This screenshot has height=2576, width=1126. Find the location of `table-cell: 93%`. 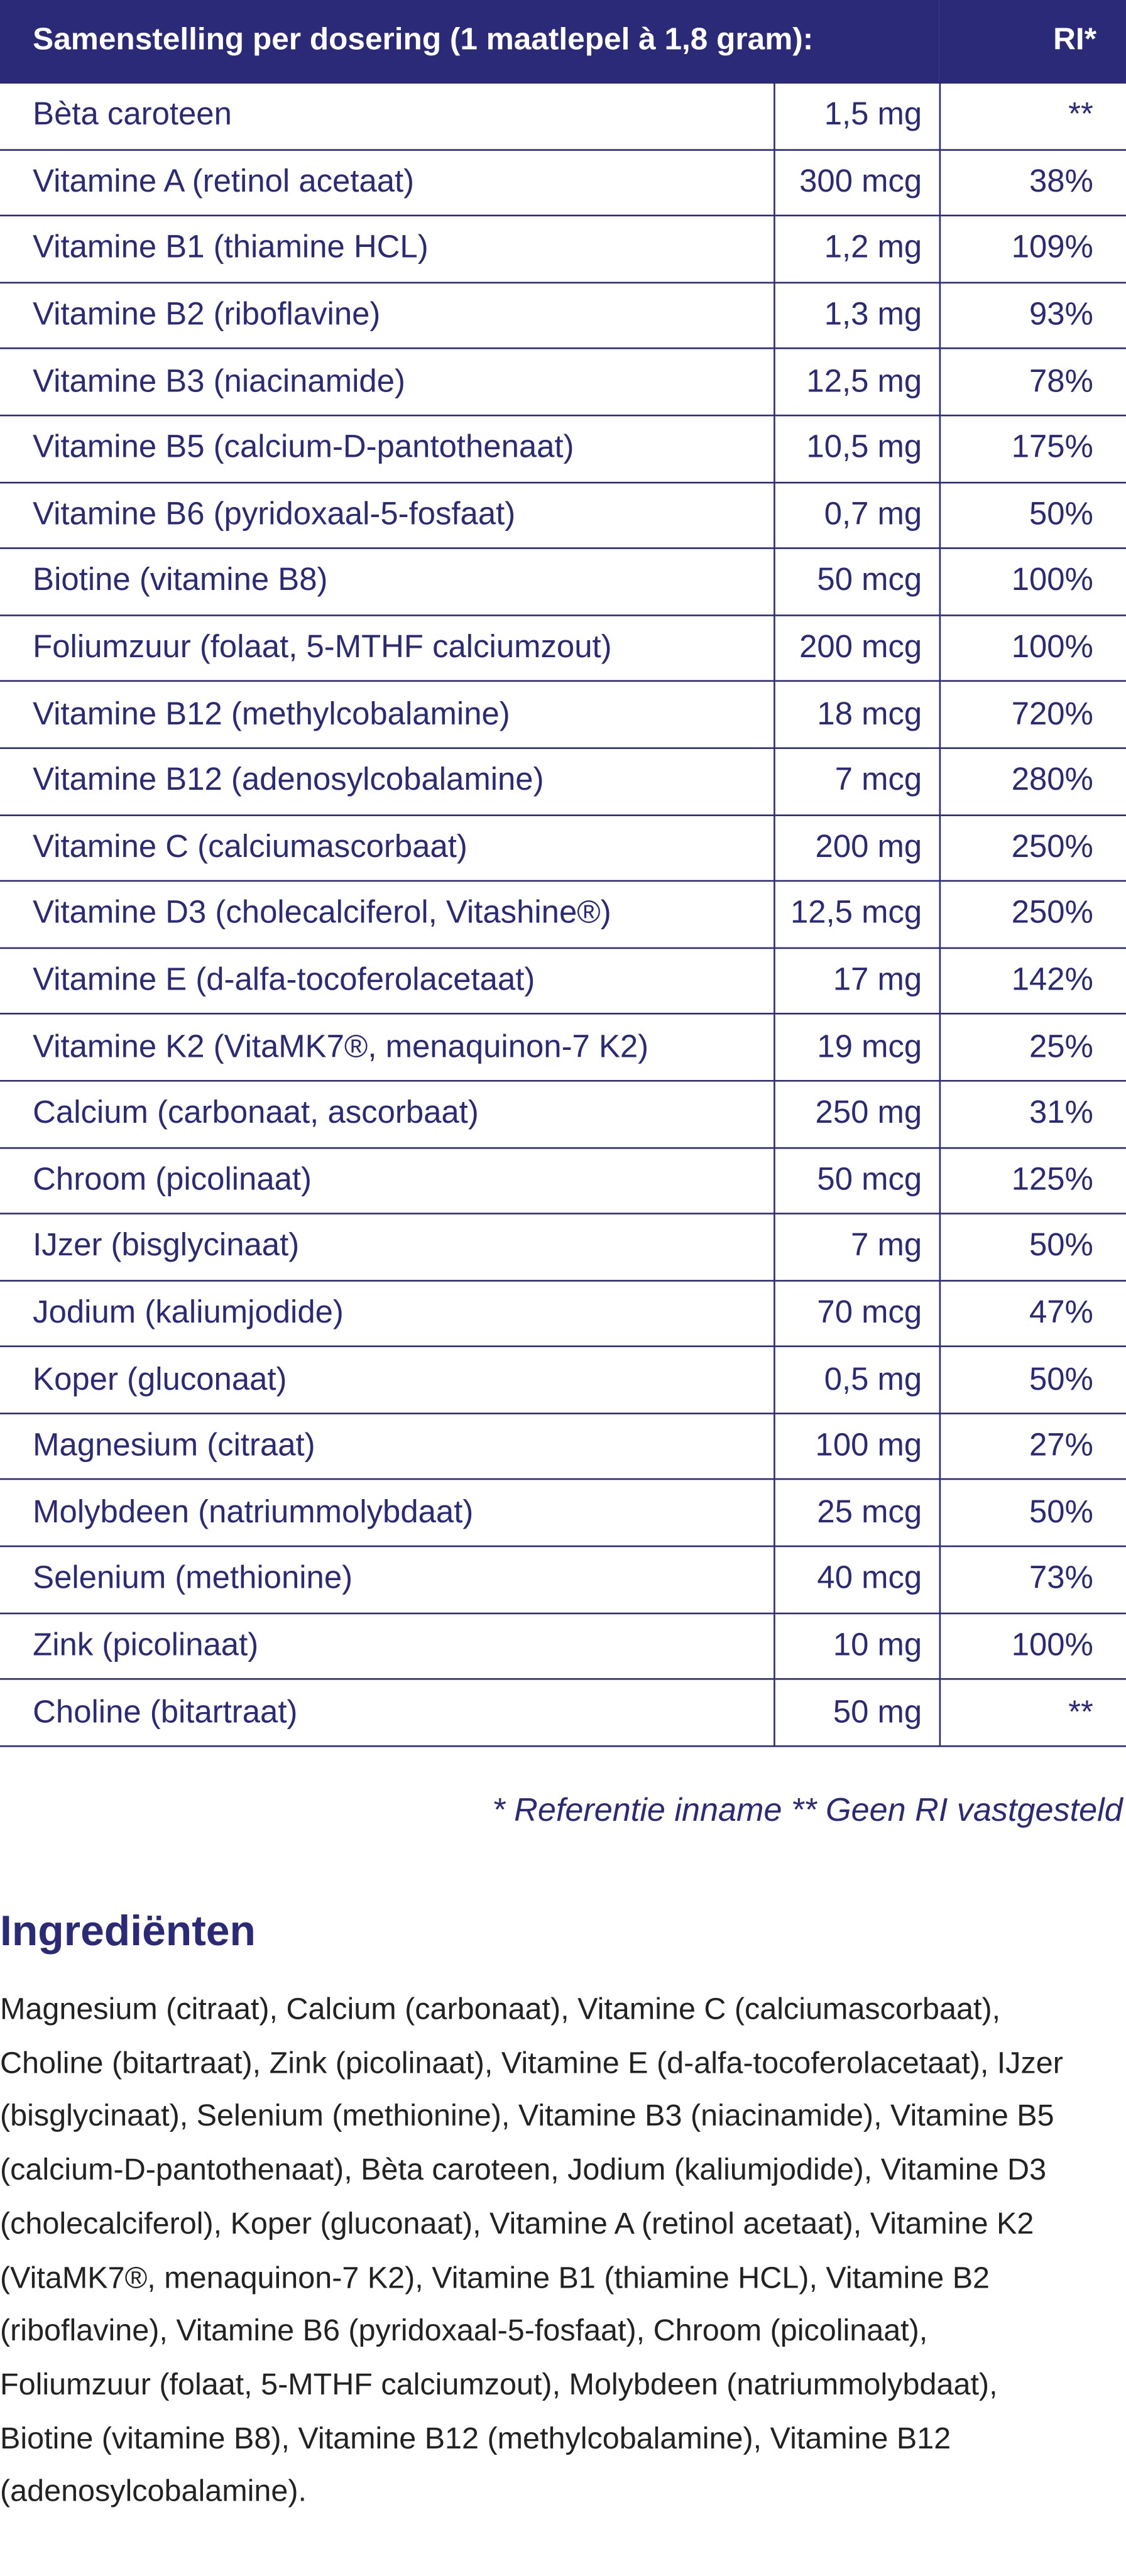

table-cell: 93% is located at coordinates (1032, 315).